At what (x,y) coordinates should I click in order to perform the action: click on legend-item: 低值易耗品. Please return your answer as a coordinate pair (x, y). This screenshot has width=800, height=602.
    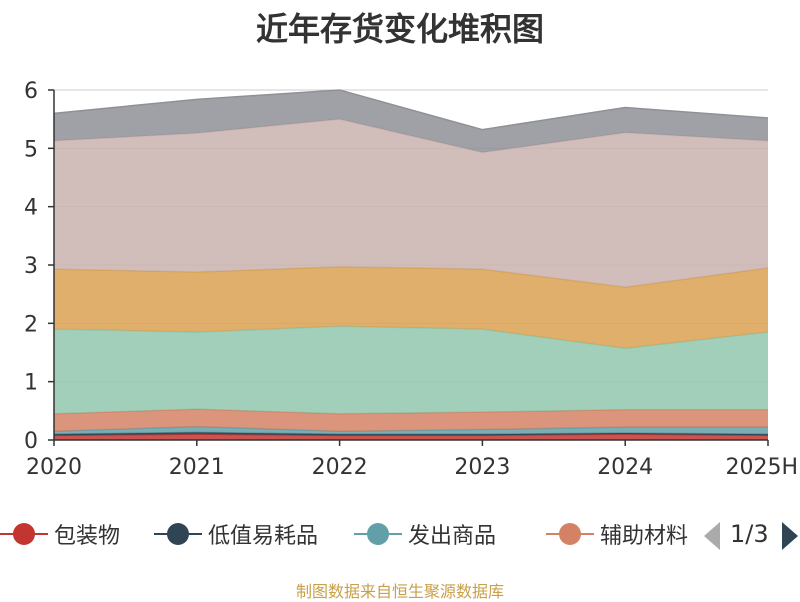
    Looking at the image, I should click on (236, 534).